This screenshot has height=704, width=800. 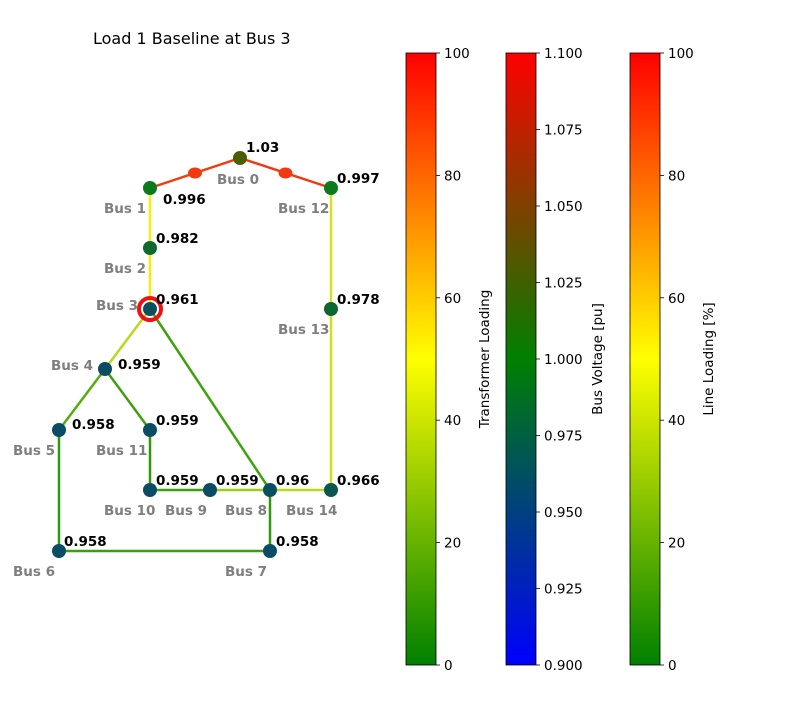 I want to click on bus-name-label: Bus 7, so click(x=246, y=572).